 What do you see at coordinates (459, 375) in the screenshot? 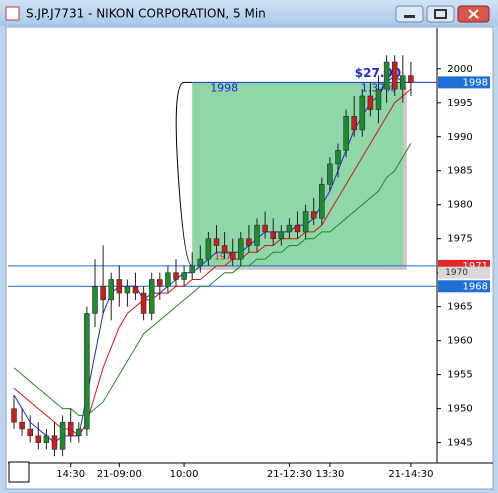
I see `y-tick-label: 1955` at bounding box center [459, 375].